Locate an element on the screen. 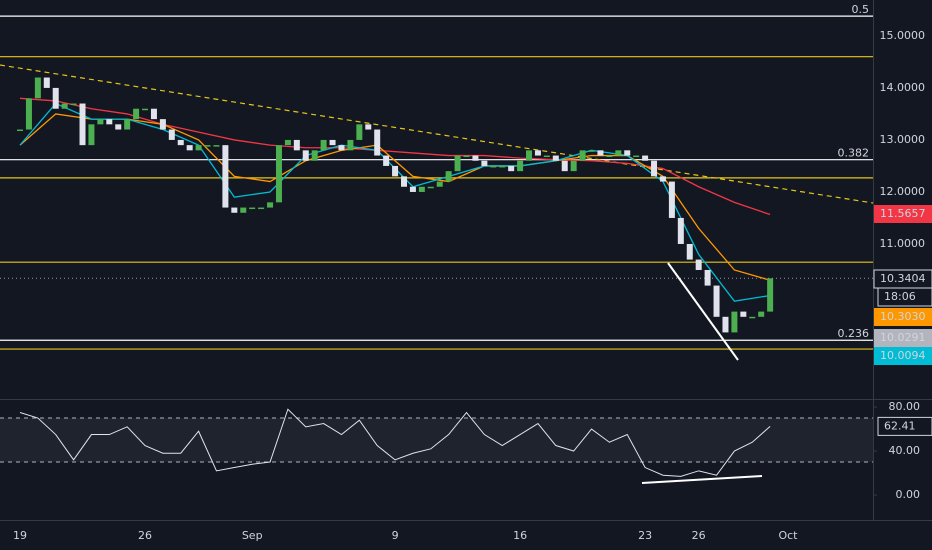 The width and height of the screenshot is (932, 550). x-tick-label: Sep is located at coordinates (252, 535).